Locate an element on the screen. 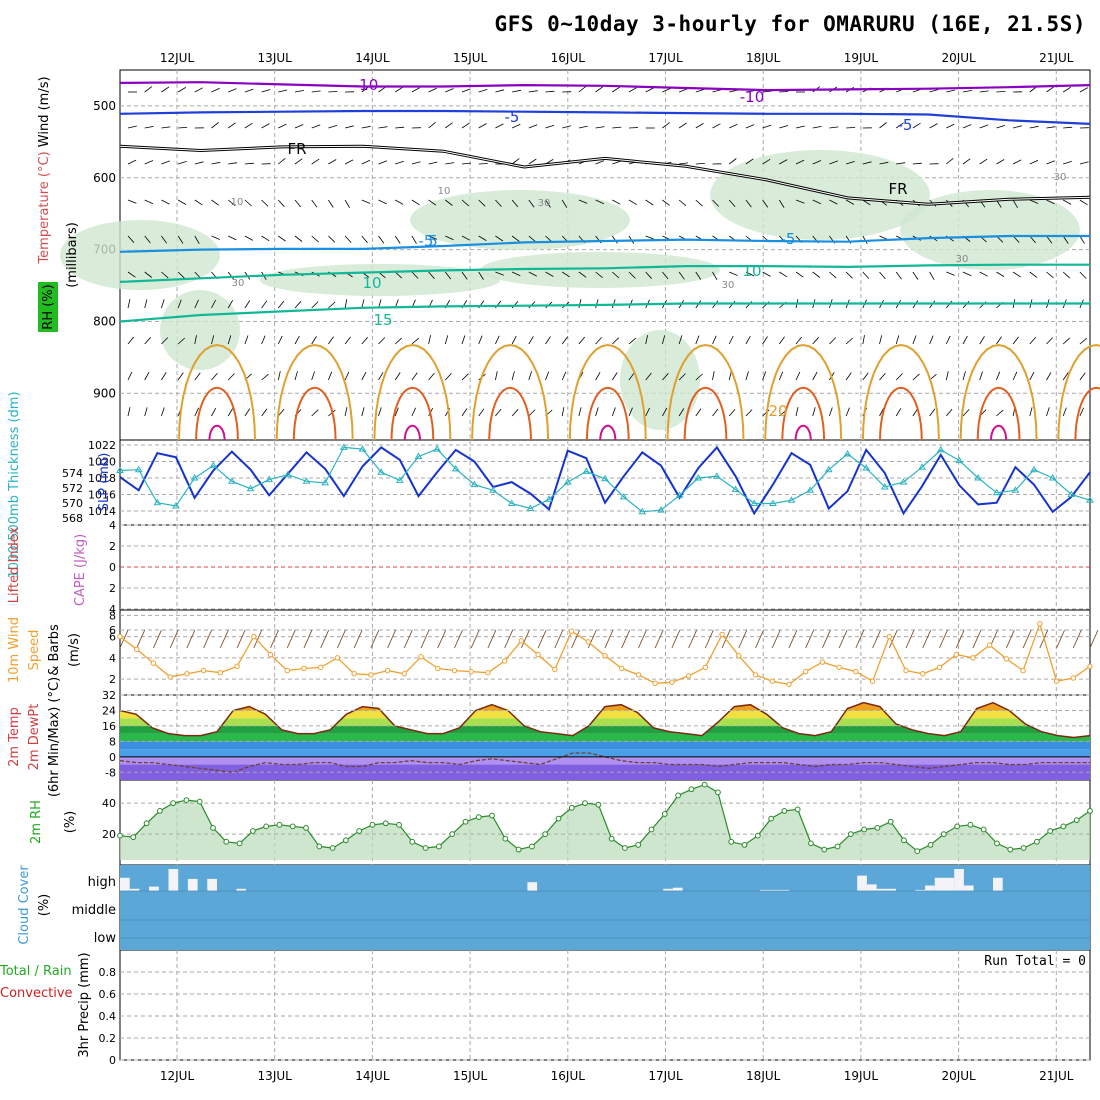 This screenshot has height=1100, width=1100. temp-band is located at coordinates (605, 702).